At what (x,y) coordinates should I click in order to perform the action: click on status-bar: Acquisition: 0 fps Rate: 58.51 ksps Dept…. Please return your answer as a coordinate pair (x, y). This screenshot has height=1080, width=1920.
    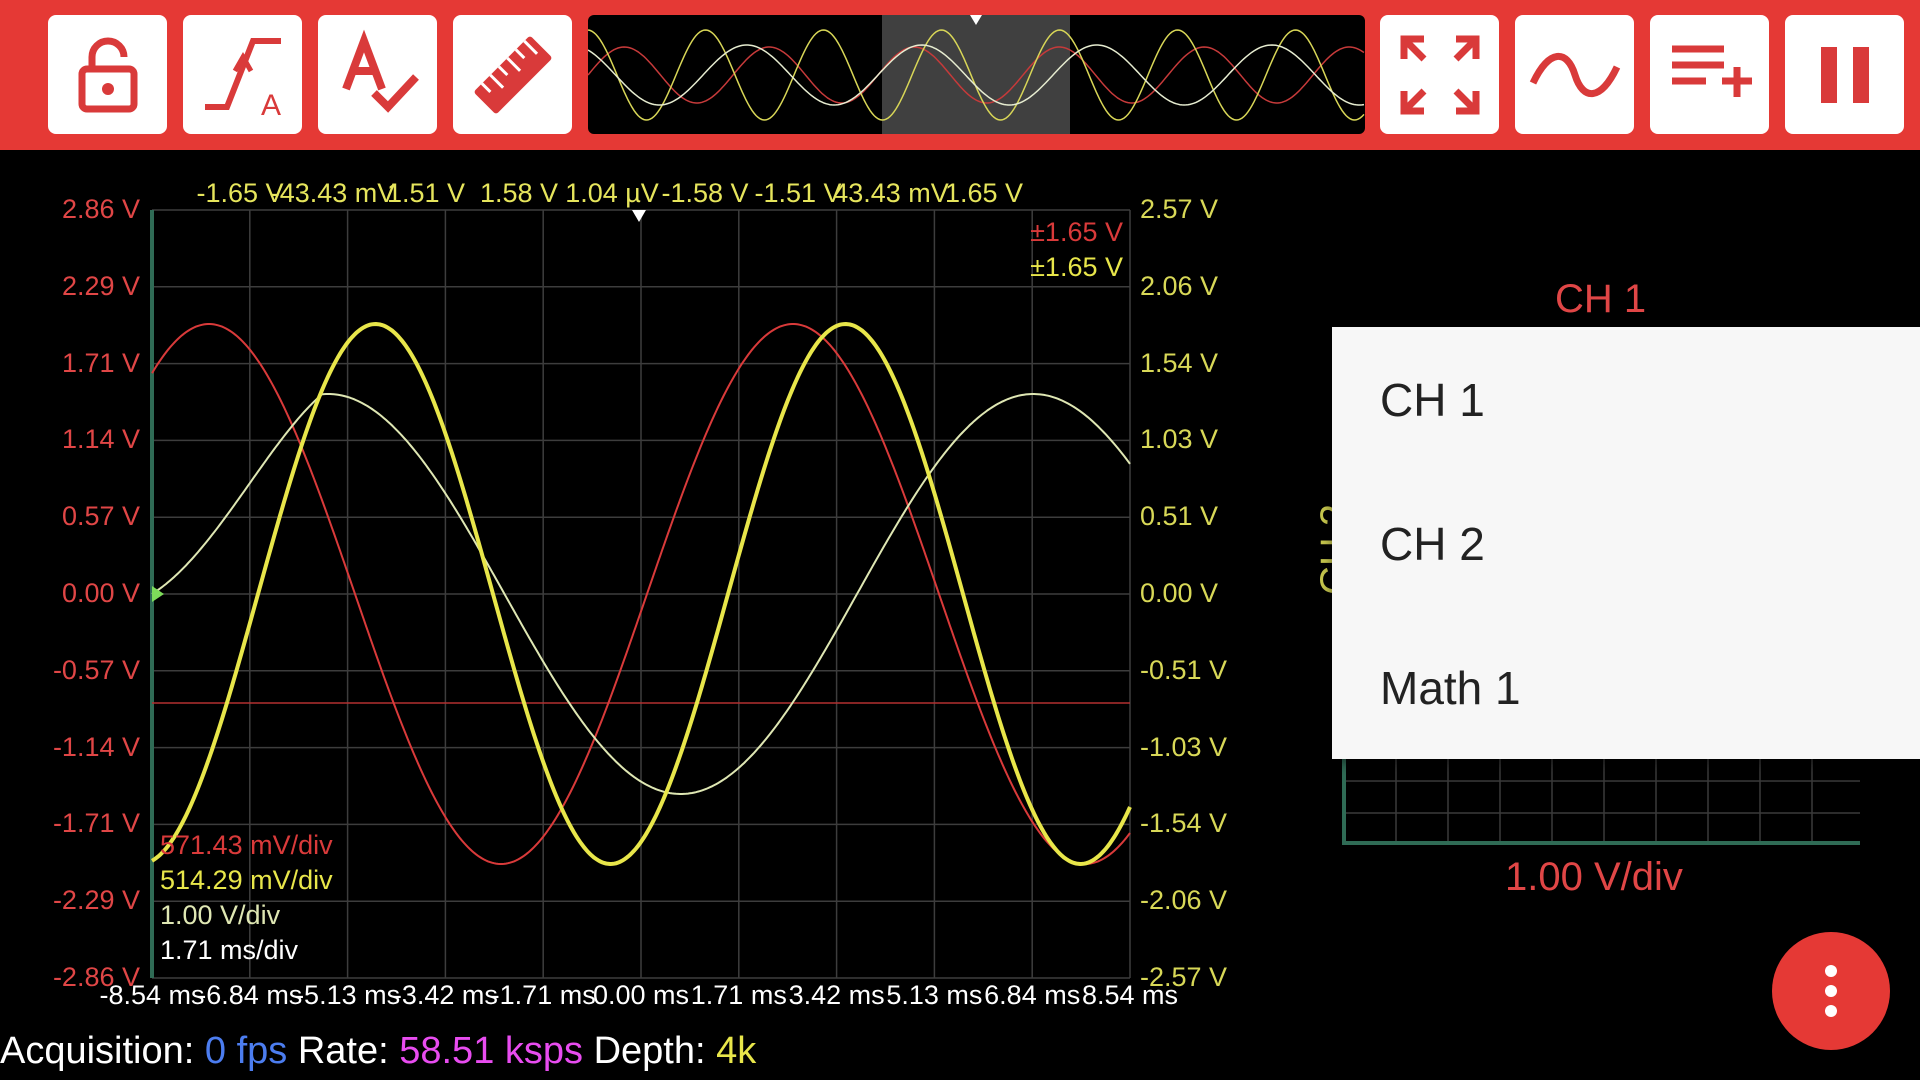
    Looking at the image, I should click on (378, 1054).